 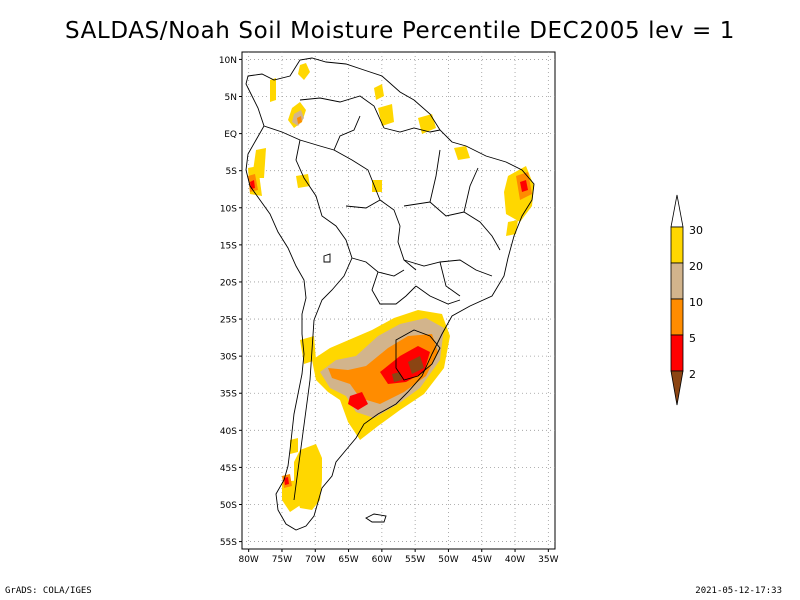 I want to click on lat-tick-label: 10S, so click(x=228, y=209).